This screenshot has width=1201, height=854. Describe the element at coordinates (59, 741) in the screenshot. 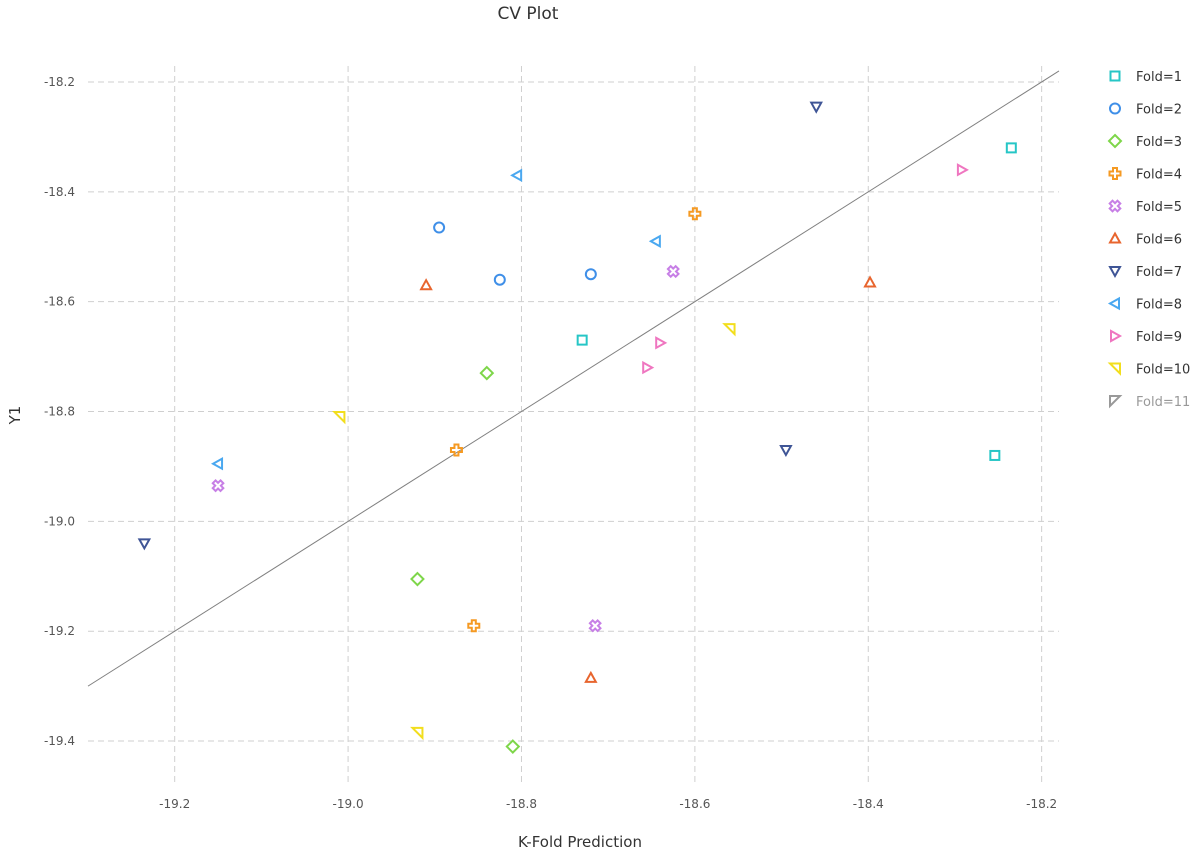

I see `y-tick-label: -19.4` at that location.